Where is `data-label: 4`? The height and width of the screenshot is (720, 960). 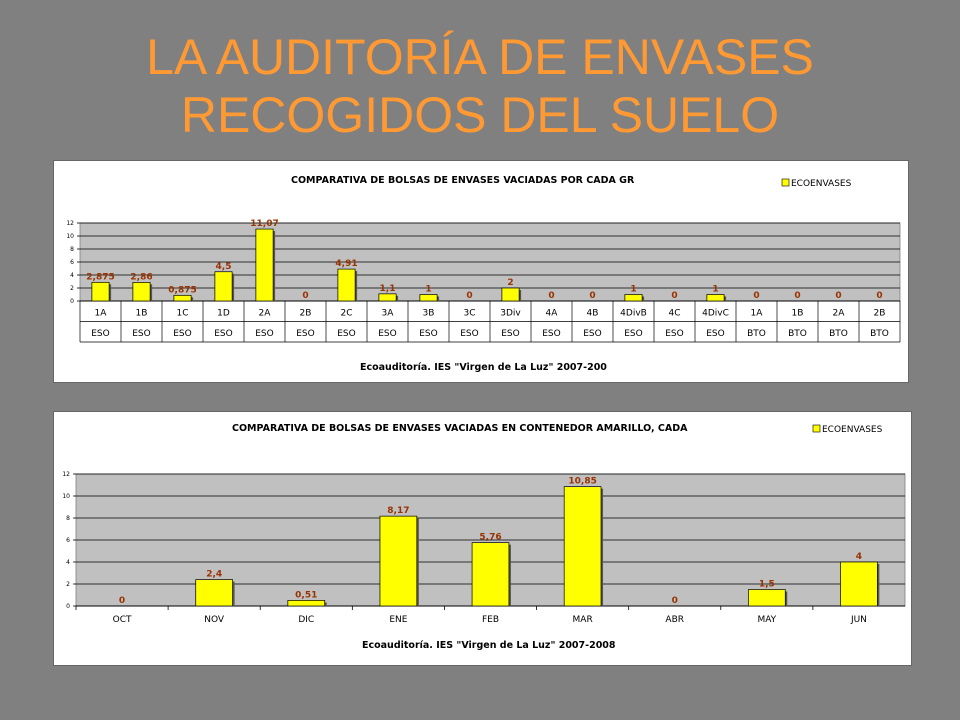
data-label: 4 is located at coordinates (859, 557).